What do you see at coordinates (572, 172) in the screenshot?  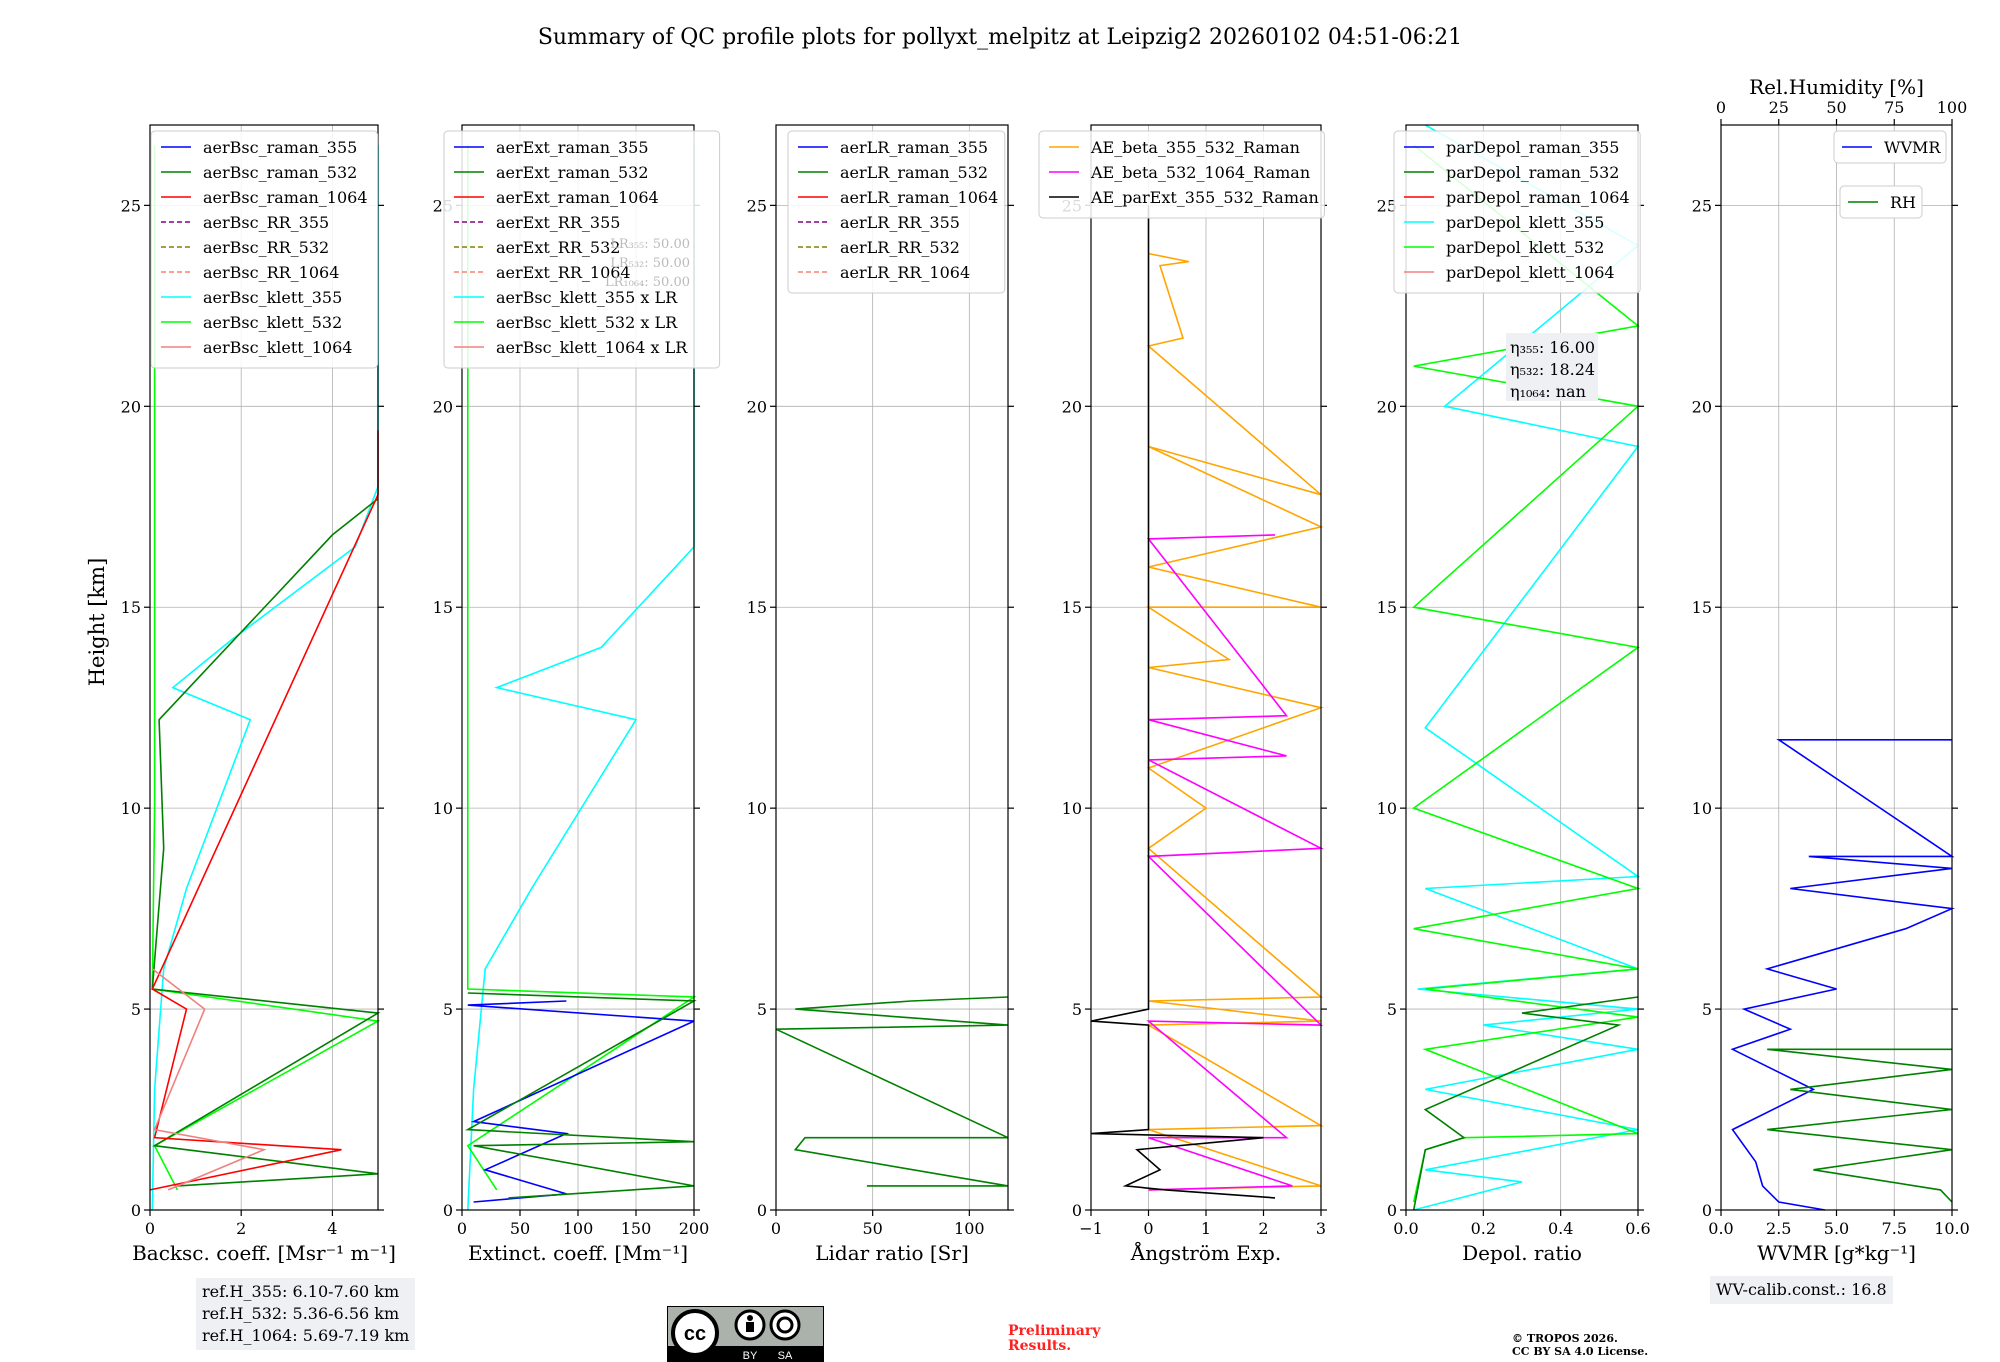 I see `legend-label: aerExt_raman_532` at bounding box center [572, 172].